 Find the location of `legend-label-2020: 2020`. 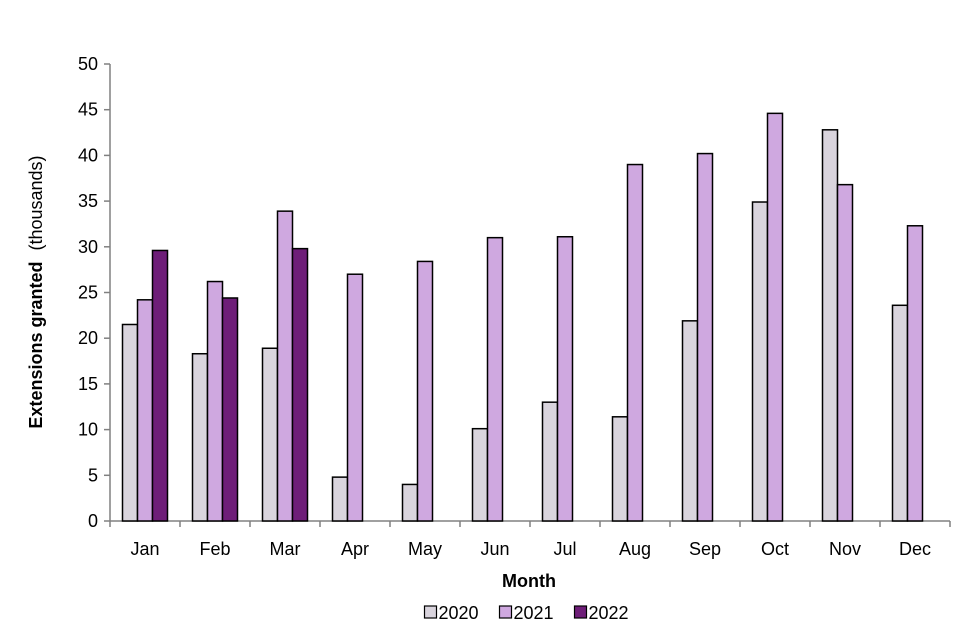

legend-label-2020: 2020 is located at coordinates (459, 613).